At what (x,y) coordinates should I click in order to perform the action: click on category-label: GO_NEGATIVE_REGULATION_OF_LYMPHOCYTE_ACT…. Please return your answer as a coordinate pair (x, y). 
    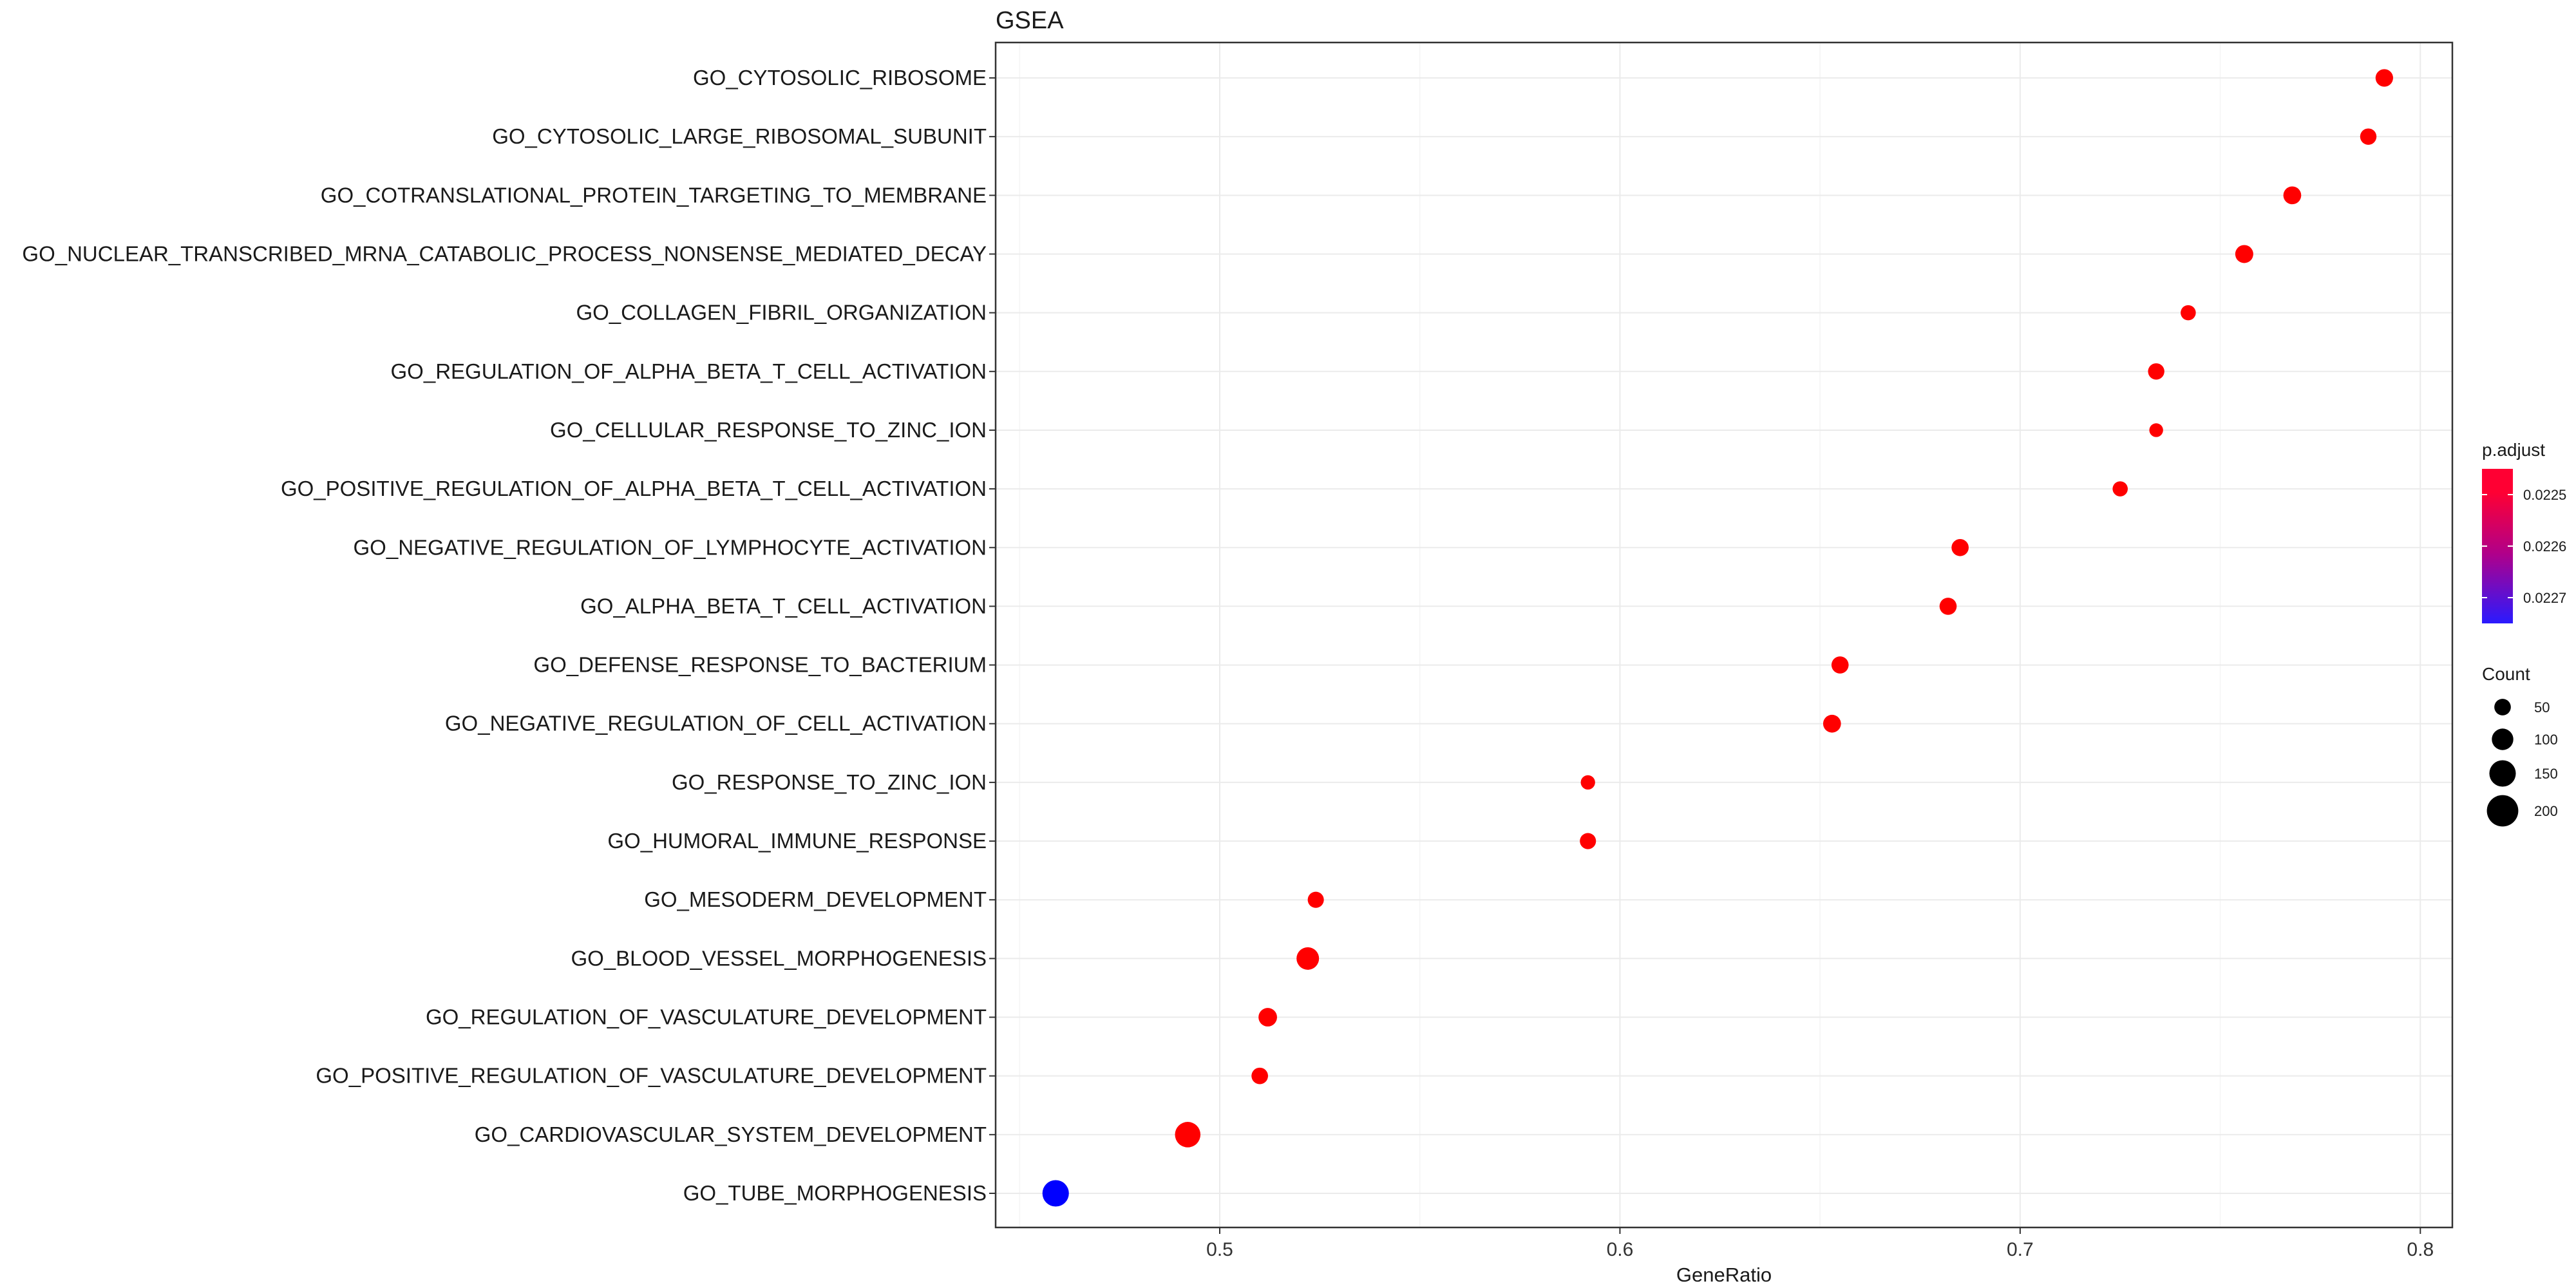
    Looking at the image, I should click on (670, 547).